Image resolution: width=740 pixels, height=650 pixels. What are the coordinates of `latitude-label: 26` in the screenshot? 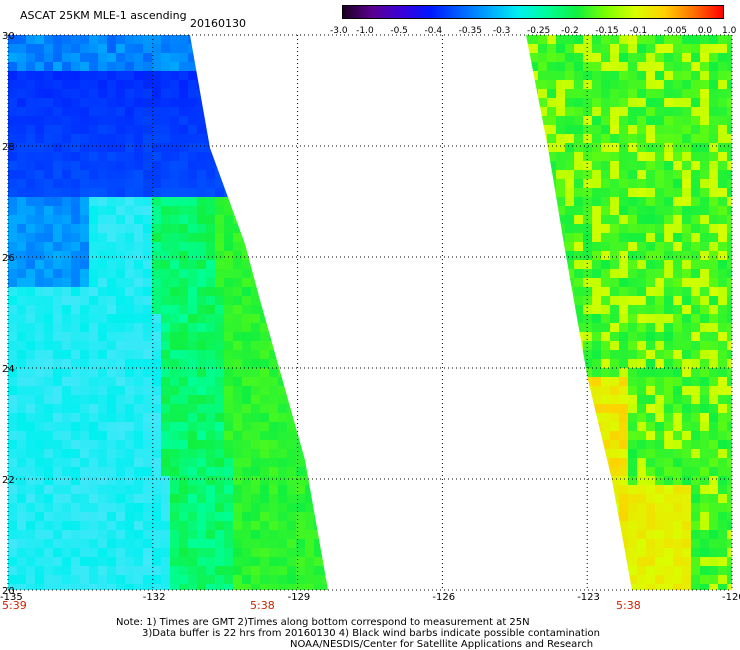 It's located at (8, 258).